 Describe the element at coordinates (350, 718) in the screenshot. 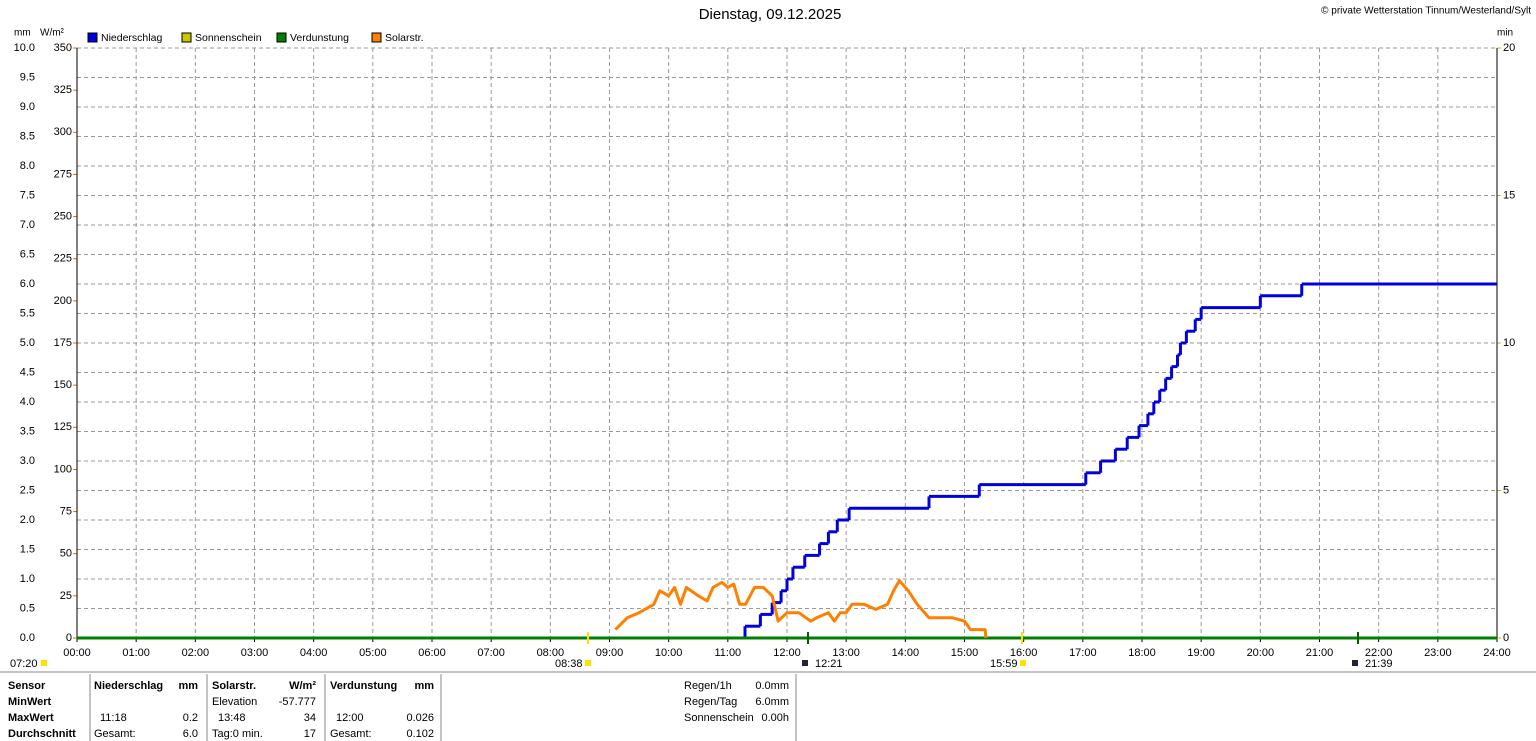

I see `stats-cell: 12:00` at that location.